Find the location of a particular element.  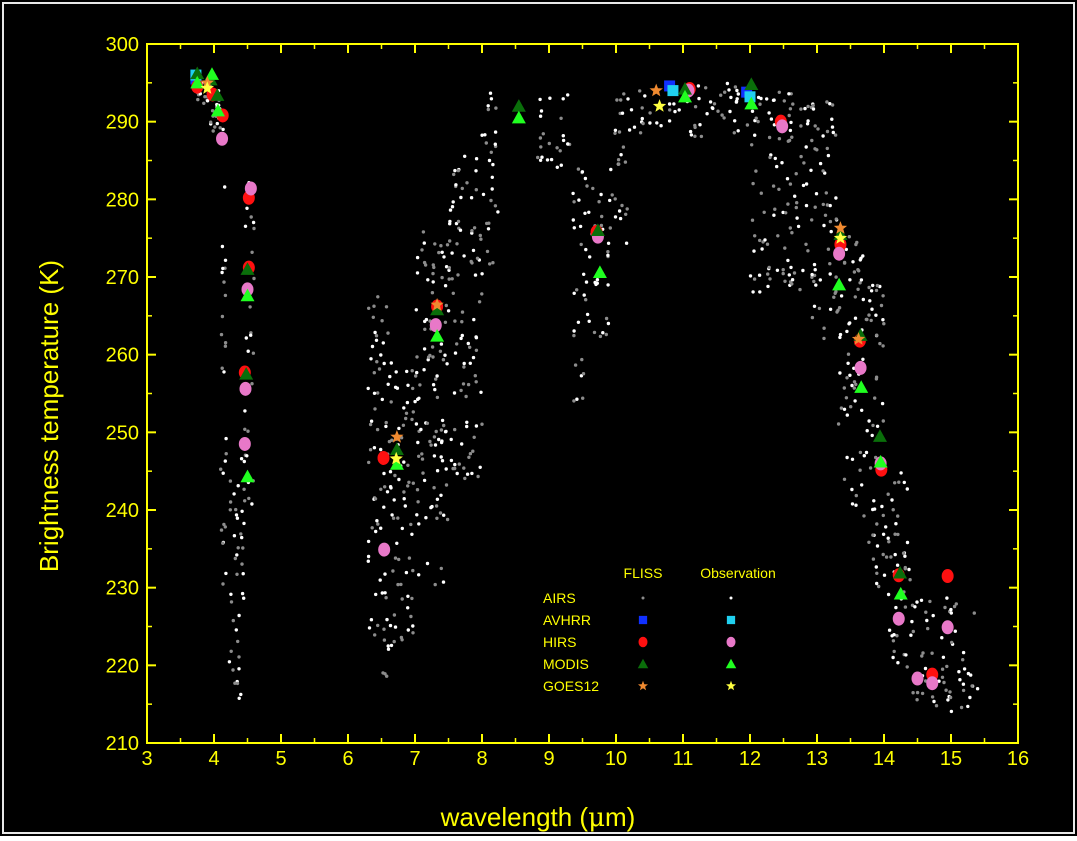

hirs-fliss-marker is located at coordinates (383, 457).